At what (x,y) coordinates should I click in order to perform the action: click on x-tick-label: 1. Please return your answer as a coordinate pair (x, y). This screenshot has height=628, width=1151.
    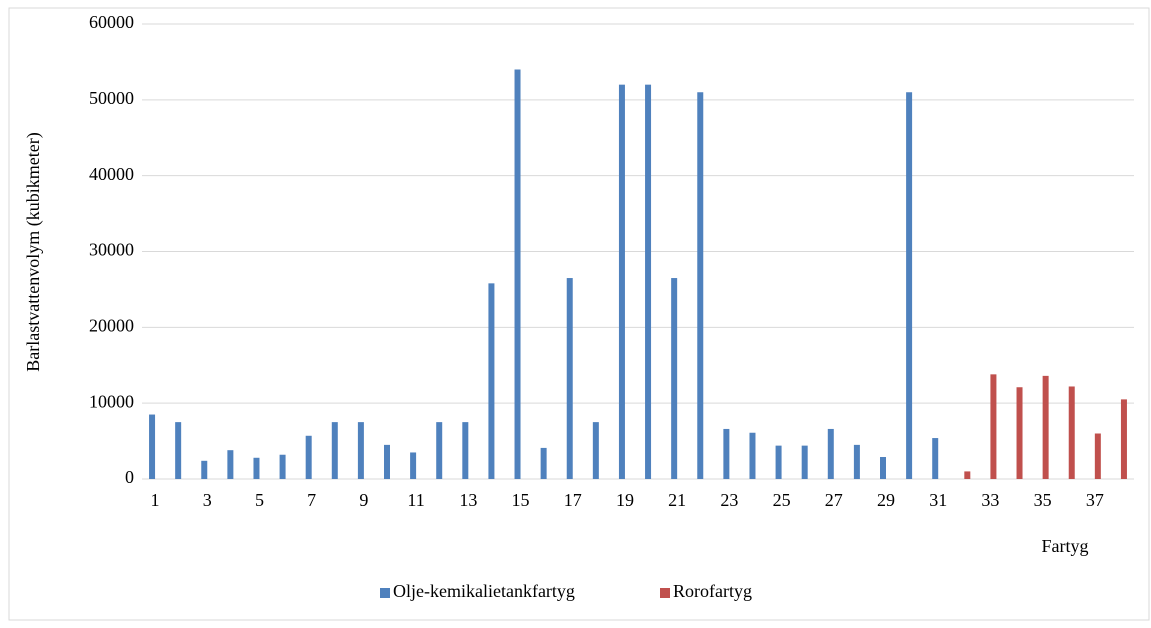
    Looking at the image, I should click on (155, 500).